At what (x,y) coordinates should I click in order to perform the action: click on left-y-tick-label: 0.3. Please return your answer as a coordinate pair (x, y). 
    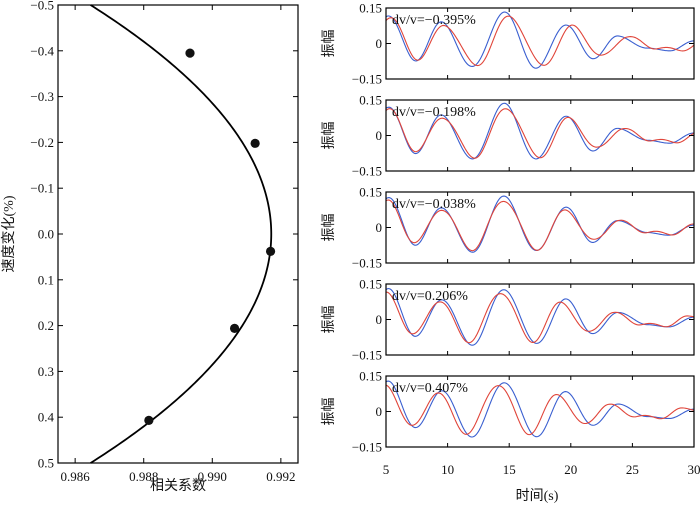
    Looking at the image, I should click on (46, 371).